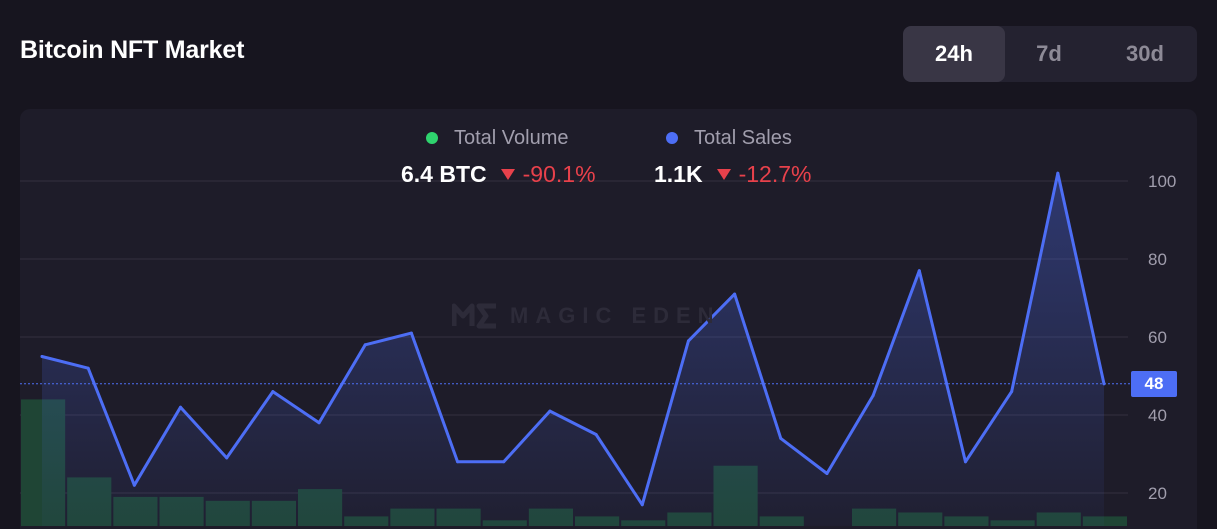 This screenshot has width=1217, height=529. What do you see at coordinates (672, 138) in the screenshot?
I see `blue-dot-icon` at bounding box center [672, 138].